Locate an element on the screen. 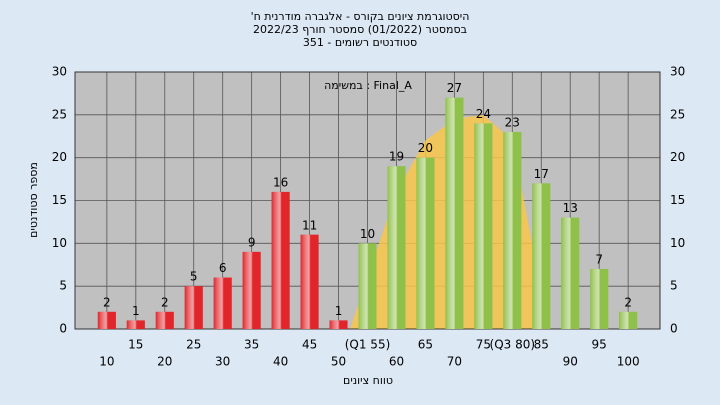 This screenshot has width=720, height=405. x-tick-label: 20 is located at coordinates (164, 362).